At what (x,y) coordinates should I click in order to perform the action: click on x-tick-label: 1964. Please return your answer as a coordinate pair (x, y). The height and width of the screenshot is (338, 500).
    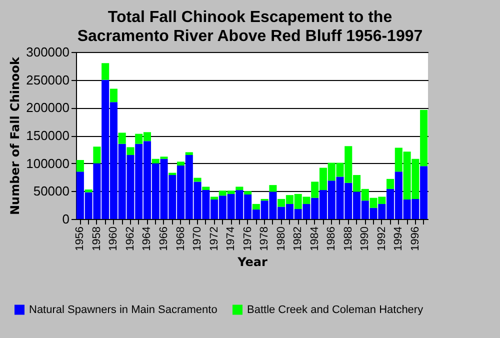
    Looking at the image, I should click on (147, 238).